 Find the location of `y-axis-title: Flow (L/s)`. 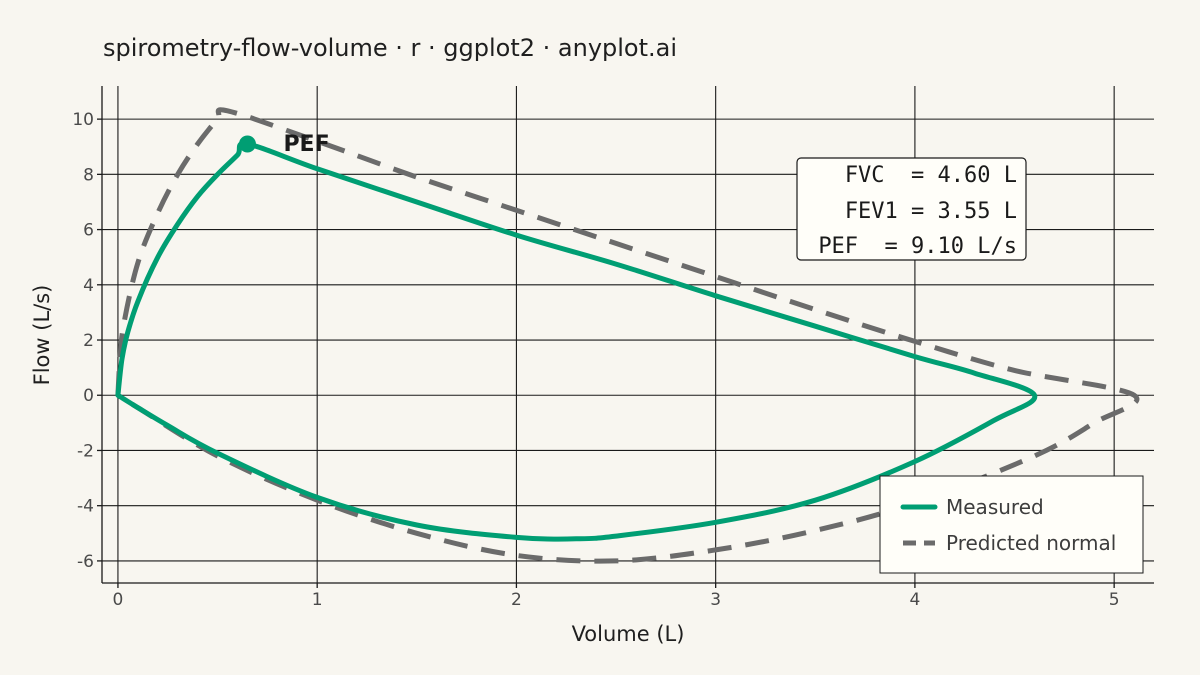

y-axis-title: Flow (L/s) is located at coordinates (42, 335).